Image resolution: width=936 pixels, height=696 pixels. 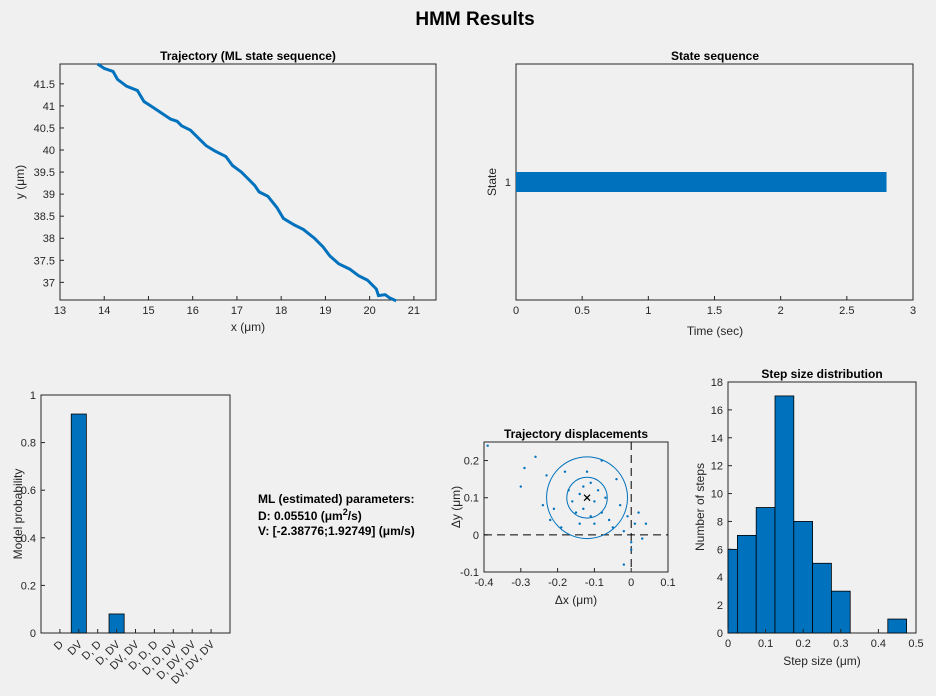 I want to click on model-probability-ytick-label: 0.2, so click(x=28, y=586).